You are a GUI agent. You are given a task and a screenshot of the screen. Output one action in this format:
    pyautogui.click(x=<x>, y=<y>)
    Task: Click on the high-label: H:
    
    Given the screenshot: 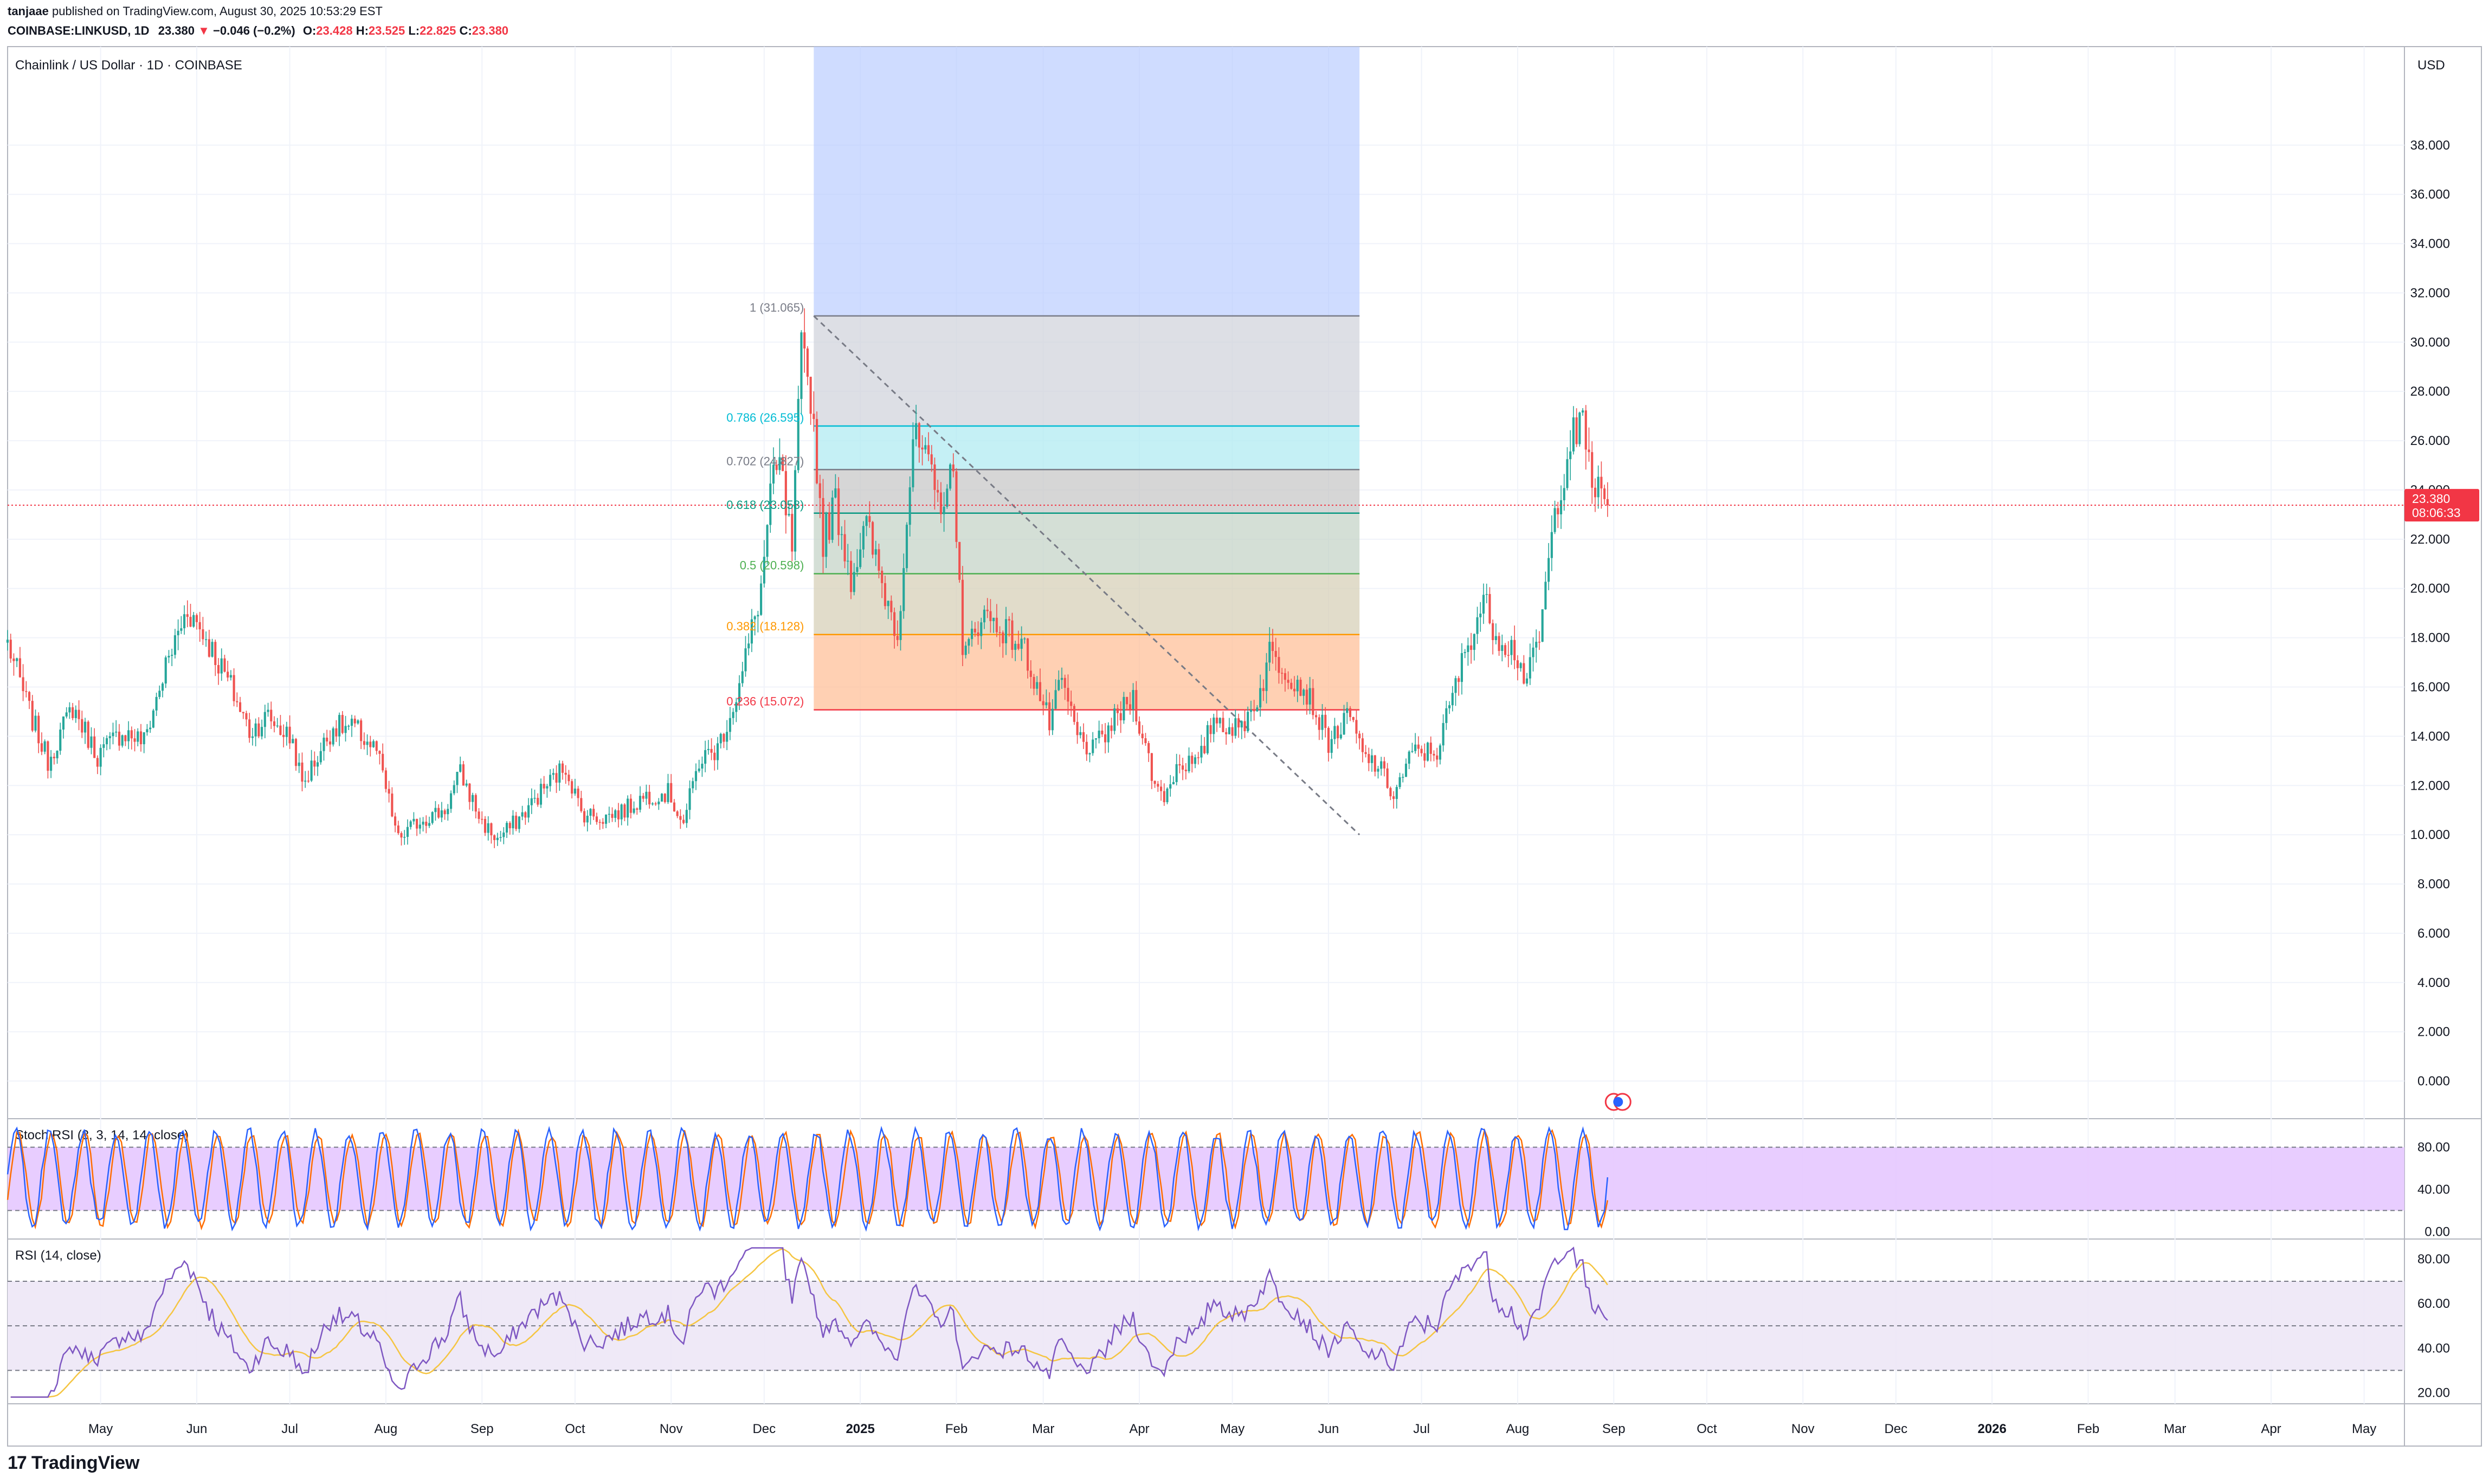 What is the action you would take?
    pyautogui.click(x=362, y=30)
    